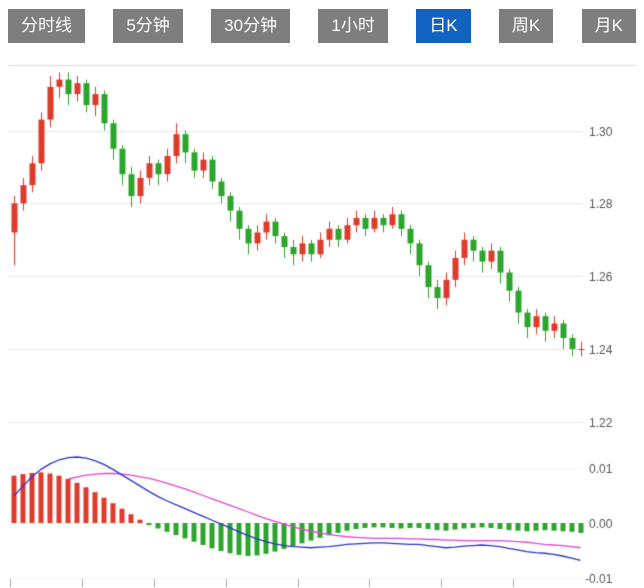 Image resolution: width=644 pixels, height=588 pixels. I want to click on tab-monthly-k: 月K, so click(608, 26).